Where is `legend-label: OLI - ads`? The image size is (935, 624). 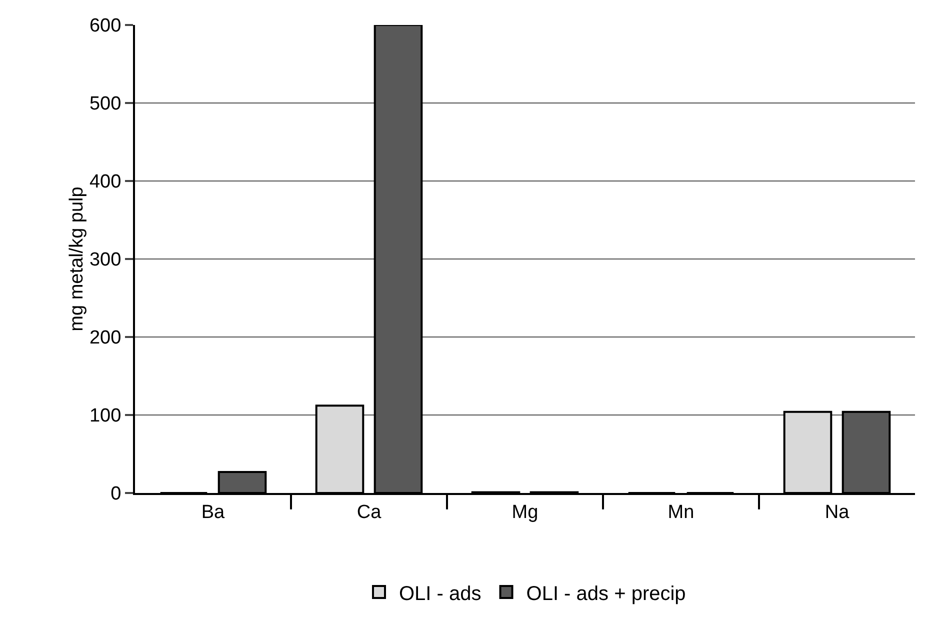 legend-label: OLI - ads is located at coordinates (440, 593).